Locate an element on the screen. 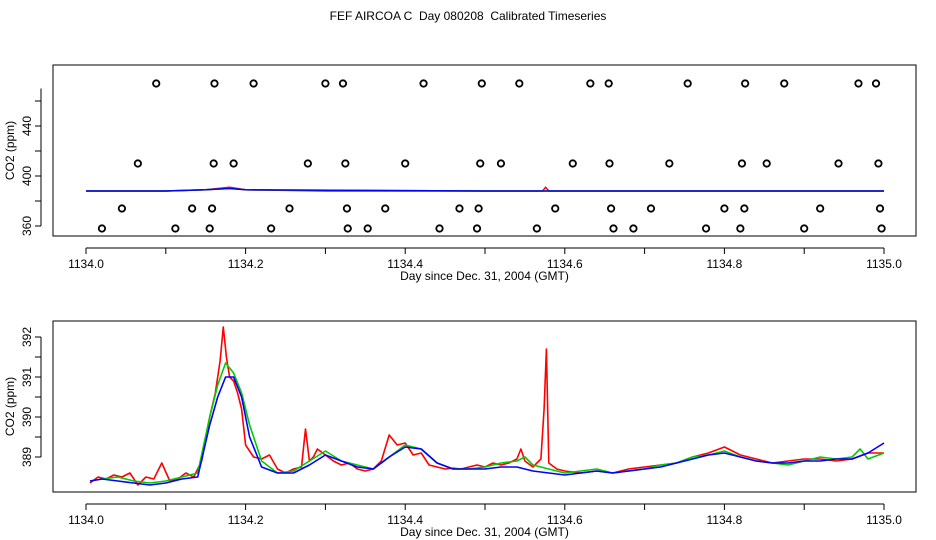  y-tick-label: 392 is located at coordinates (27, 337).